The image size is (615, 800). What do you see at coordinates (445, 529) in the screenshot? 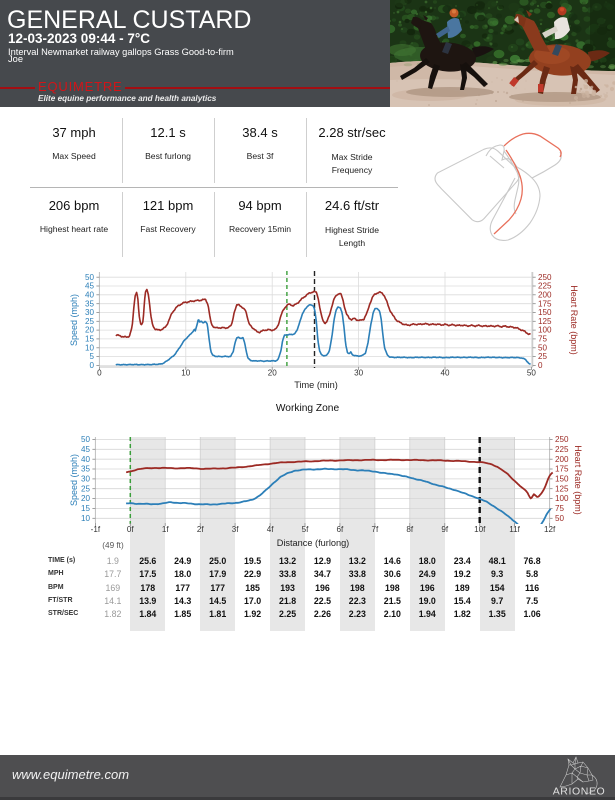
I see `svg-text: 9f` at bounding box center [445, 529].